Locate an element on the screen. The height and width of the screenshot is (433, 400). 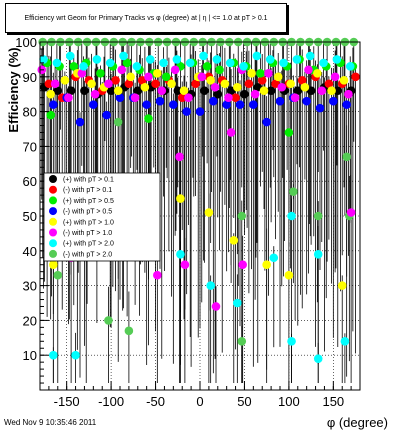
x-tick-label: 150 is located at coordinates (333, 401).